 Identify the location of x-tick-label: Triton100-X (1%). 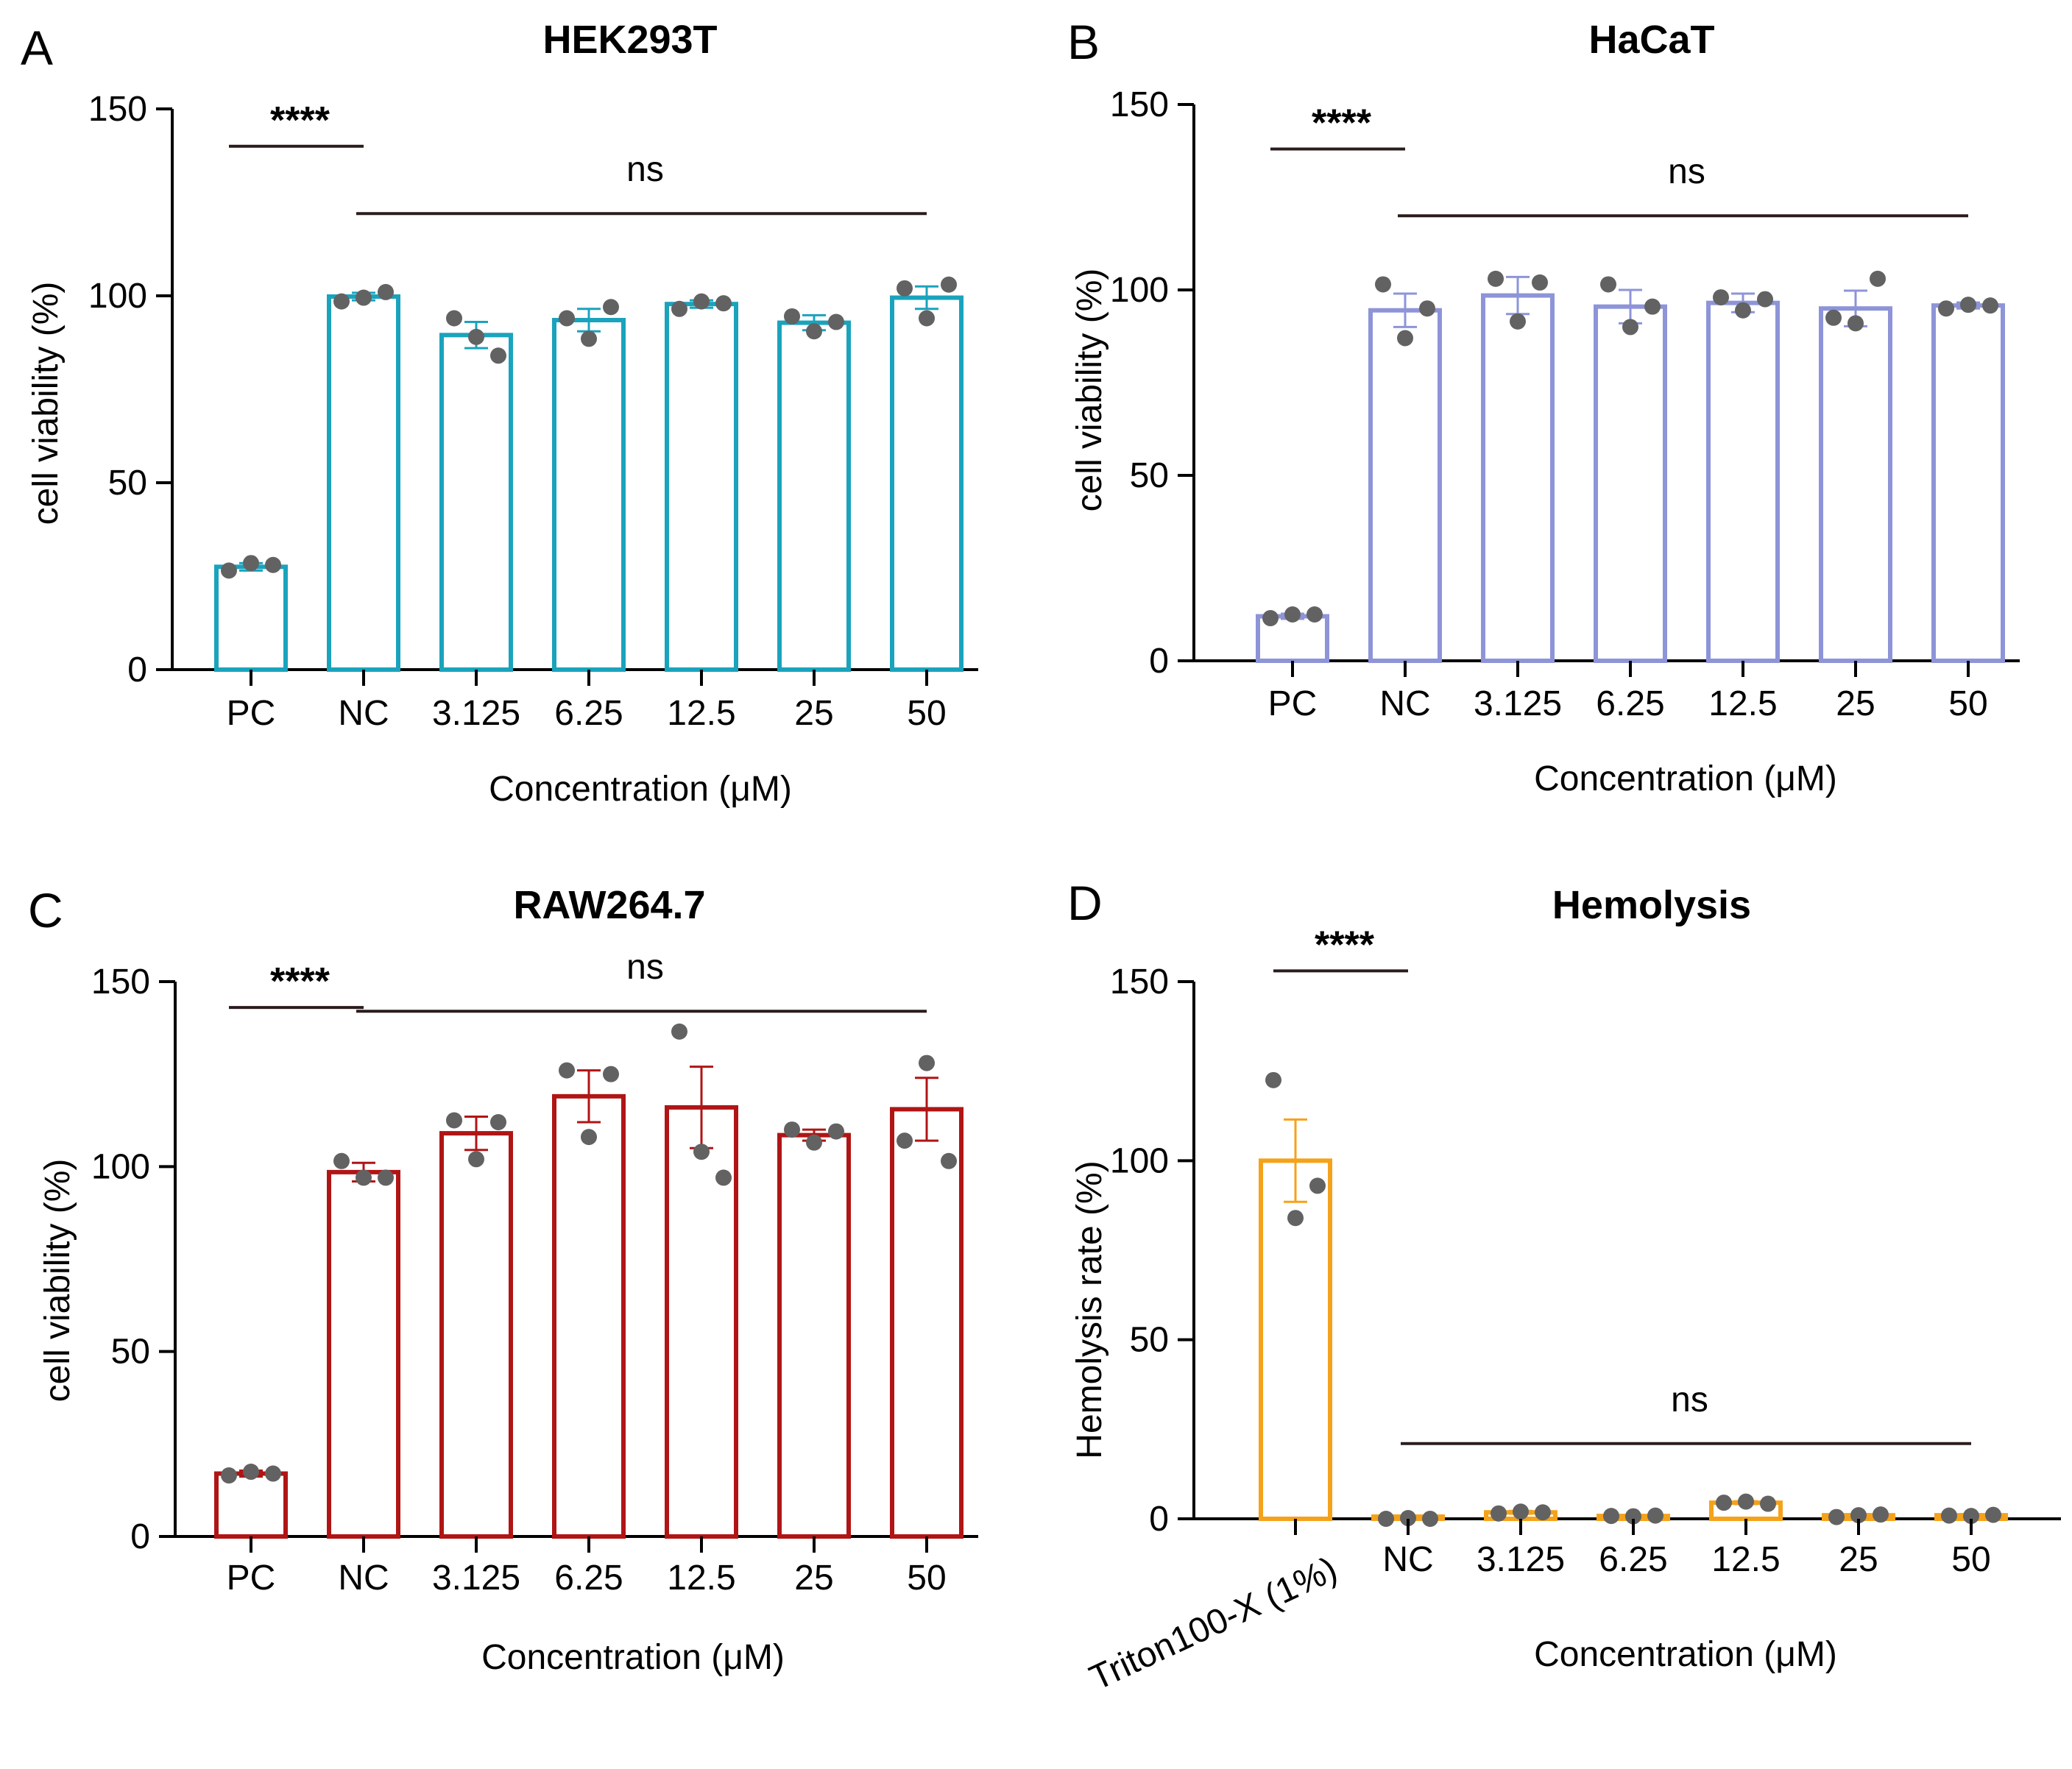
(1213, 1624).